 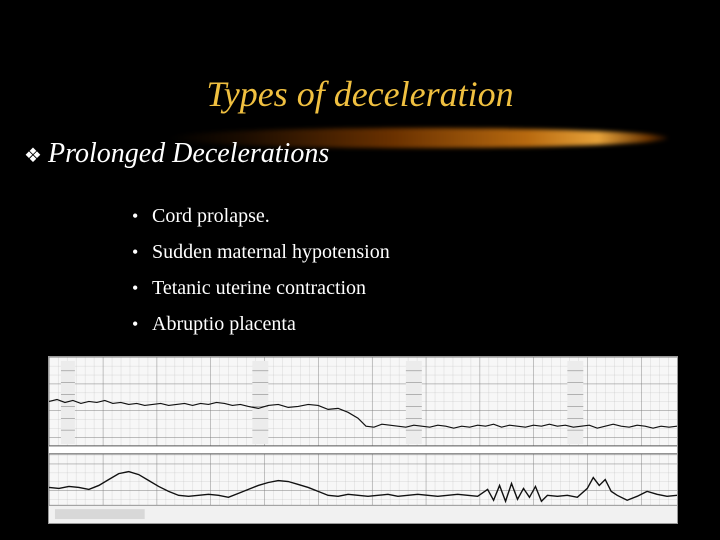 What do you see at coordinates (413, 402) in the screenshot?
I see `scale-column-mid2` at bounding box center [413, 402].